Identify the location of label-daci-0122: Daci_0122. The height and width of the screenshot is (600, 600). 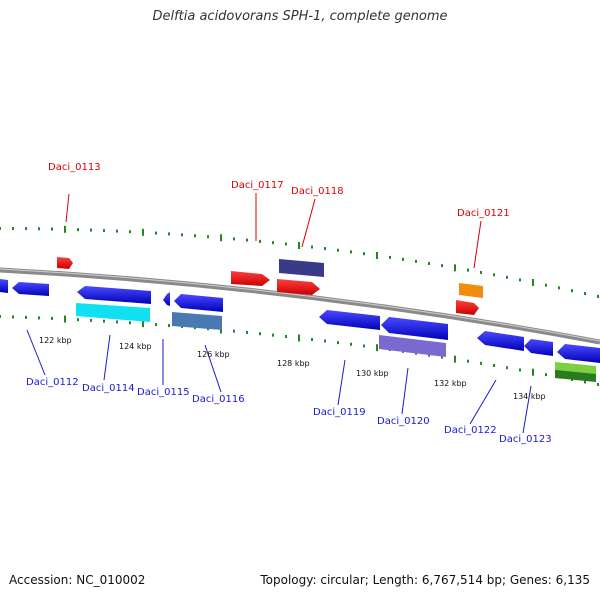
(470, 430).